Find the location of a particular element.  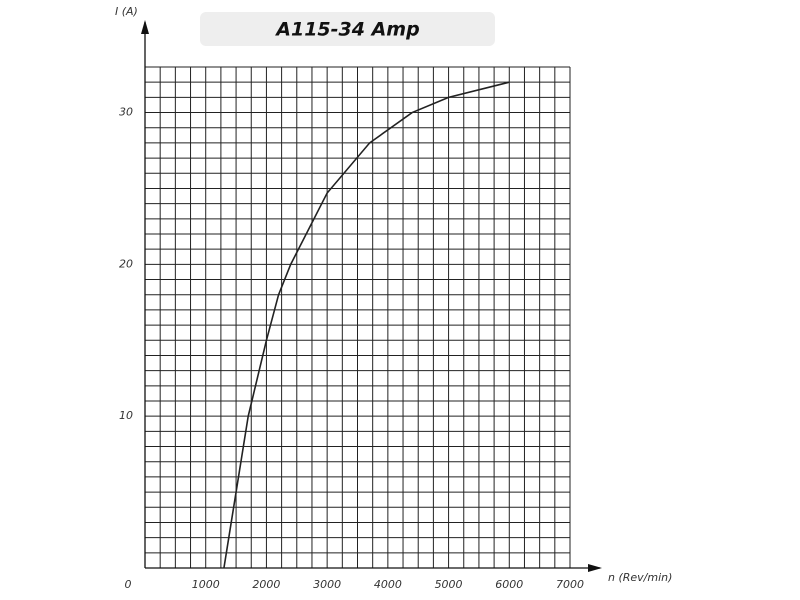

x-axis-label: n (Rev/min) is located at coordinates (640, 577).